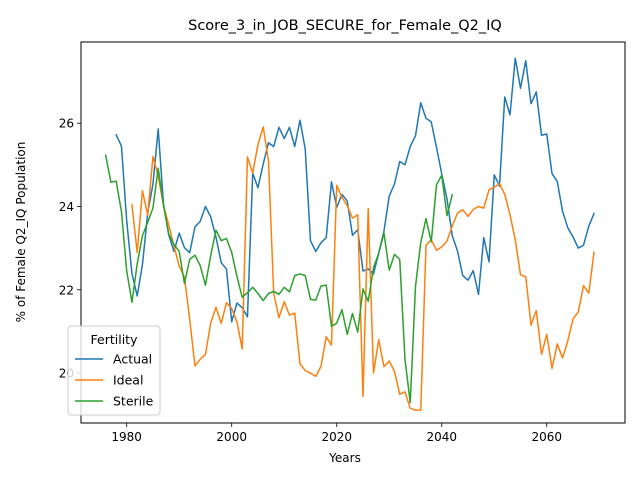  What do you see at coordinates (344, 458) in the screenshot?
I see `x-axis-label: Years` at bounding box center [344, 458].